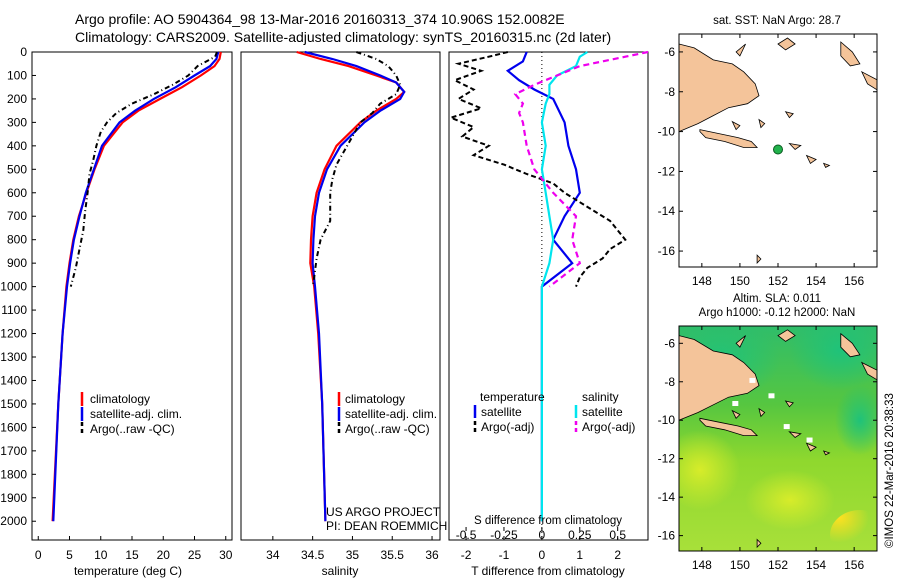 The image size is (900, 580). What do you see at coordinates (542, 555) in the screenshot?
I see `t-diff-tick-label: 0` at bounding box center [542, 555].